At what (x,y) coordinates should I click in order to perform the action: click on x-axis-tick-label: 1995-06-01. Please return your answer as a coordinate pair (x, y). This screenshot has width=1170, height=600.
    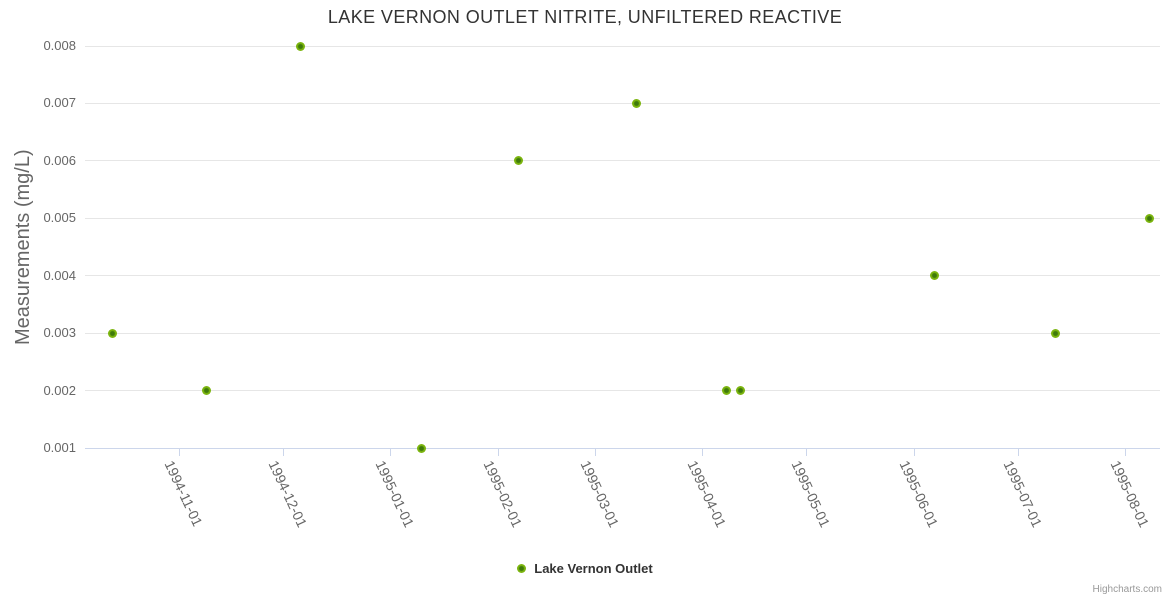
    Looking at the image, I should click on (919, 494).